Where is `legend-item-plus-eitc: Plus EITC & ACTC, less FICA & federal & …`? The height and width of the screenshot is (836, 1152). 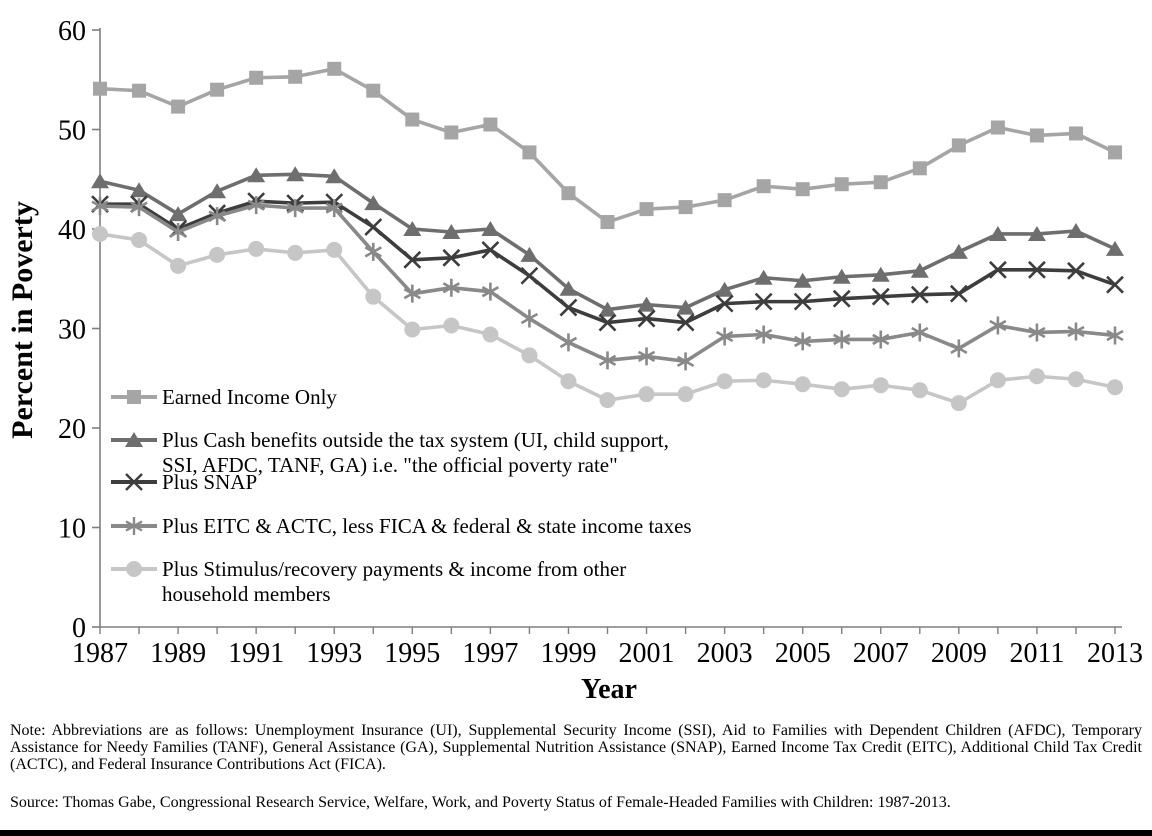 legend-item-plus-eitc: Plus EITC & ACTC, less FICA & federal & … is located at coordinates (401, 526).